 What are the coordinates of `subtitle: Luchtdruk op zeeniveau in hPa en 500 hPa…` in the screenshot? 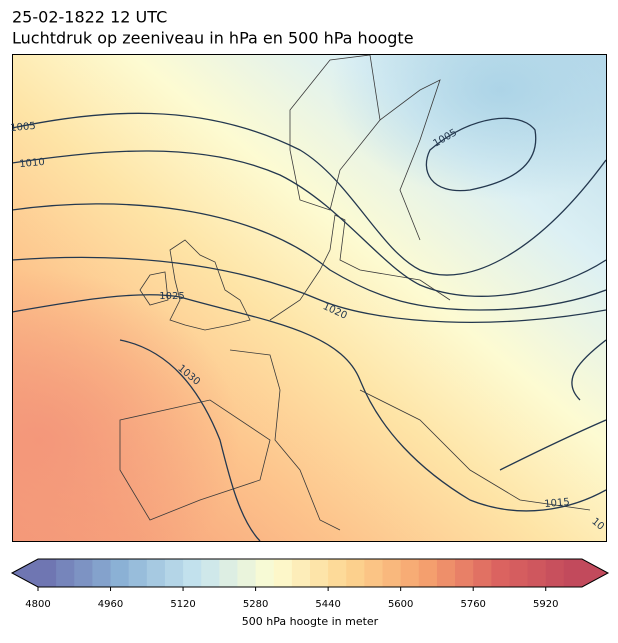 It's located at (213, 38).